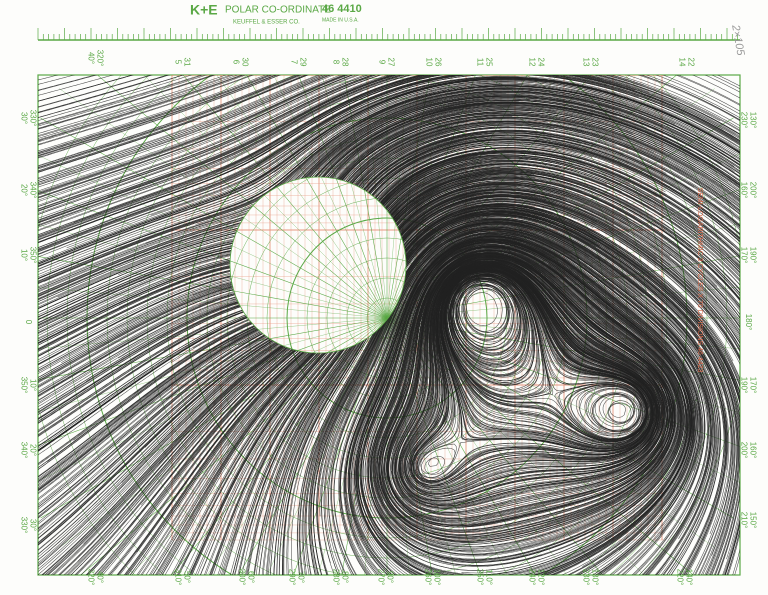 The image size is (768, 595). What do you see at coordinates (340, 20) in the screenshot?
I see `made-in: MADE IN U.S.A.` at bounding box center [340, 20].